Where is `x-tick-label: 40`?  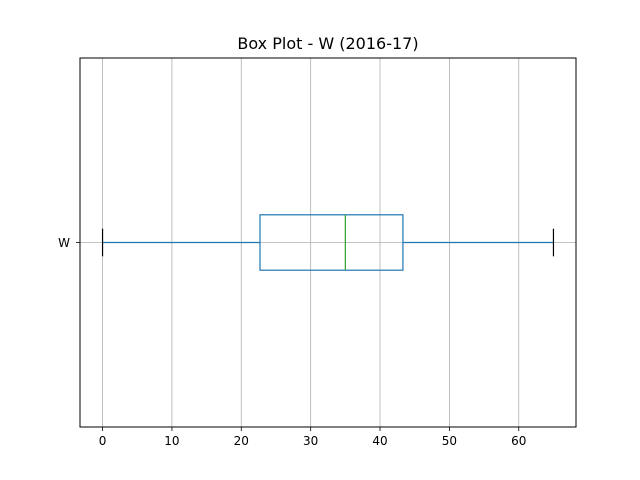 x-tick-label: 40 is located at coordinates (379, 441).